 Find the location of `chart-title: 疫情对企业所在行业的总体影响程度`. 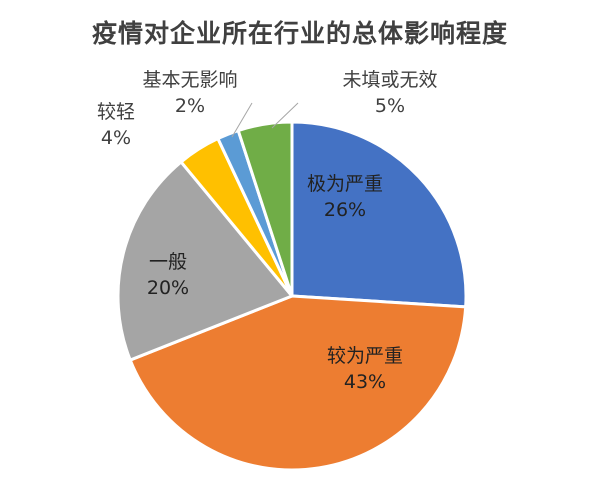

chart-title: 疫情对企业所在行业的总体影响程度 is located at coordinates (299, 33).